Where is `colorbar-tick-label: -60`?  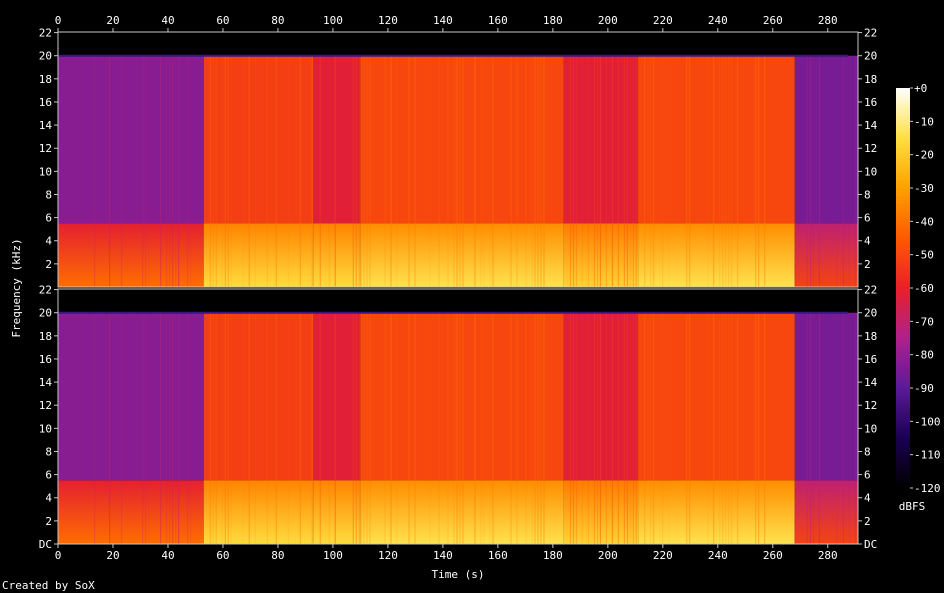 colorbar-tick-label: -60 is located at coordinates (924, 288).